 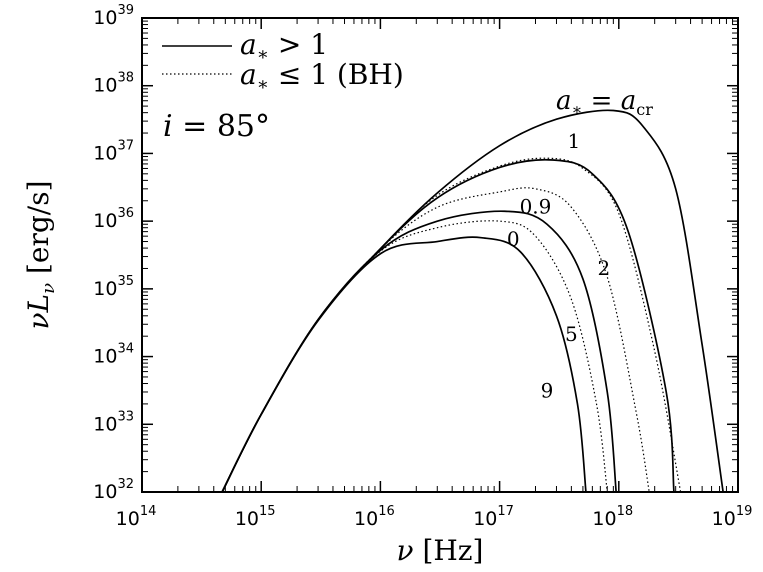 I want to click on y-tick-label: 1038, so click(x=113, y=84).